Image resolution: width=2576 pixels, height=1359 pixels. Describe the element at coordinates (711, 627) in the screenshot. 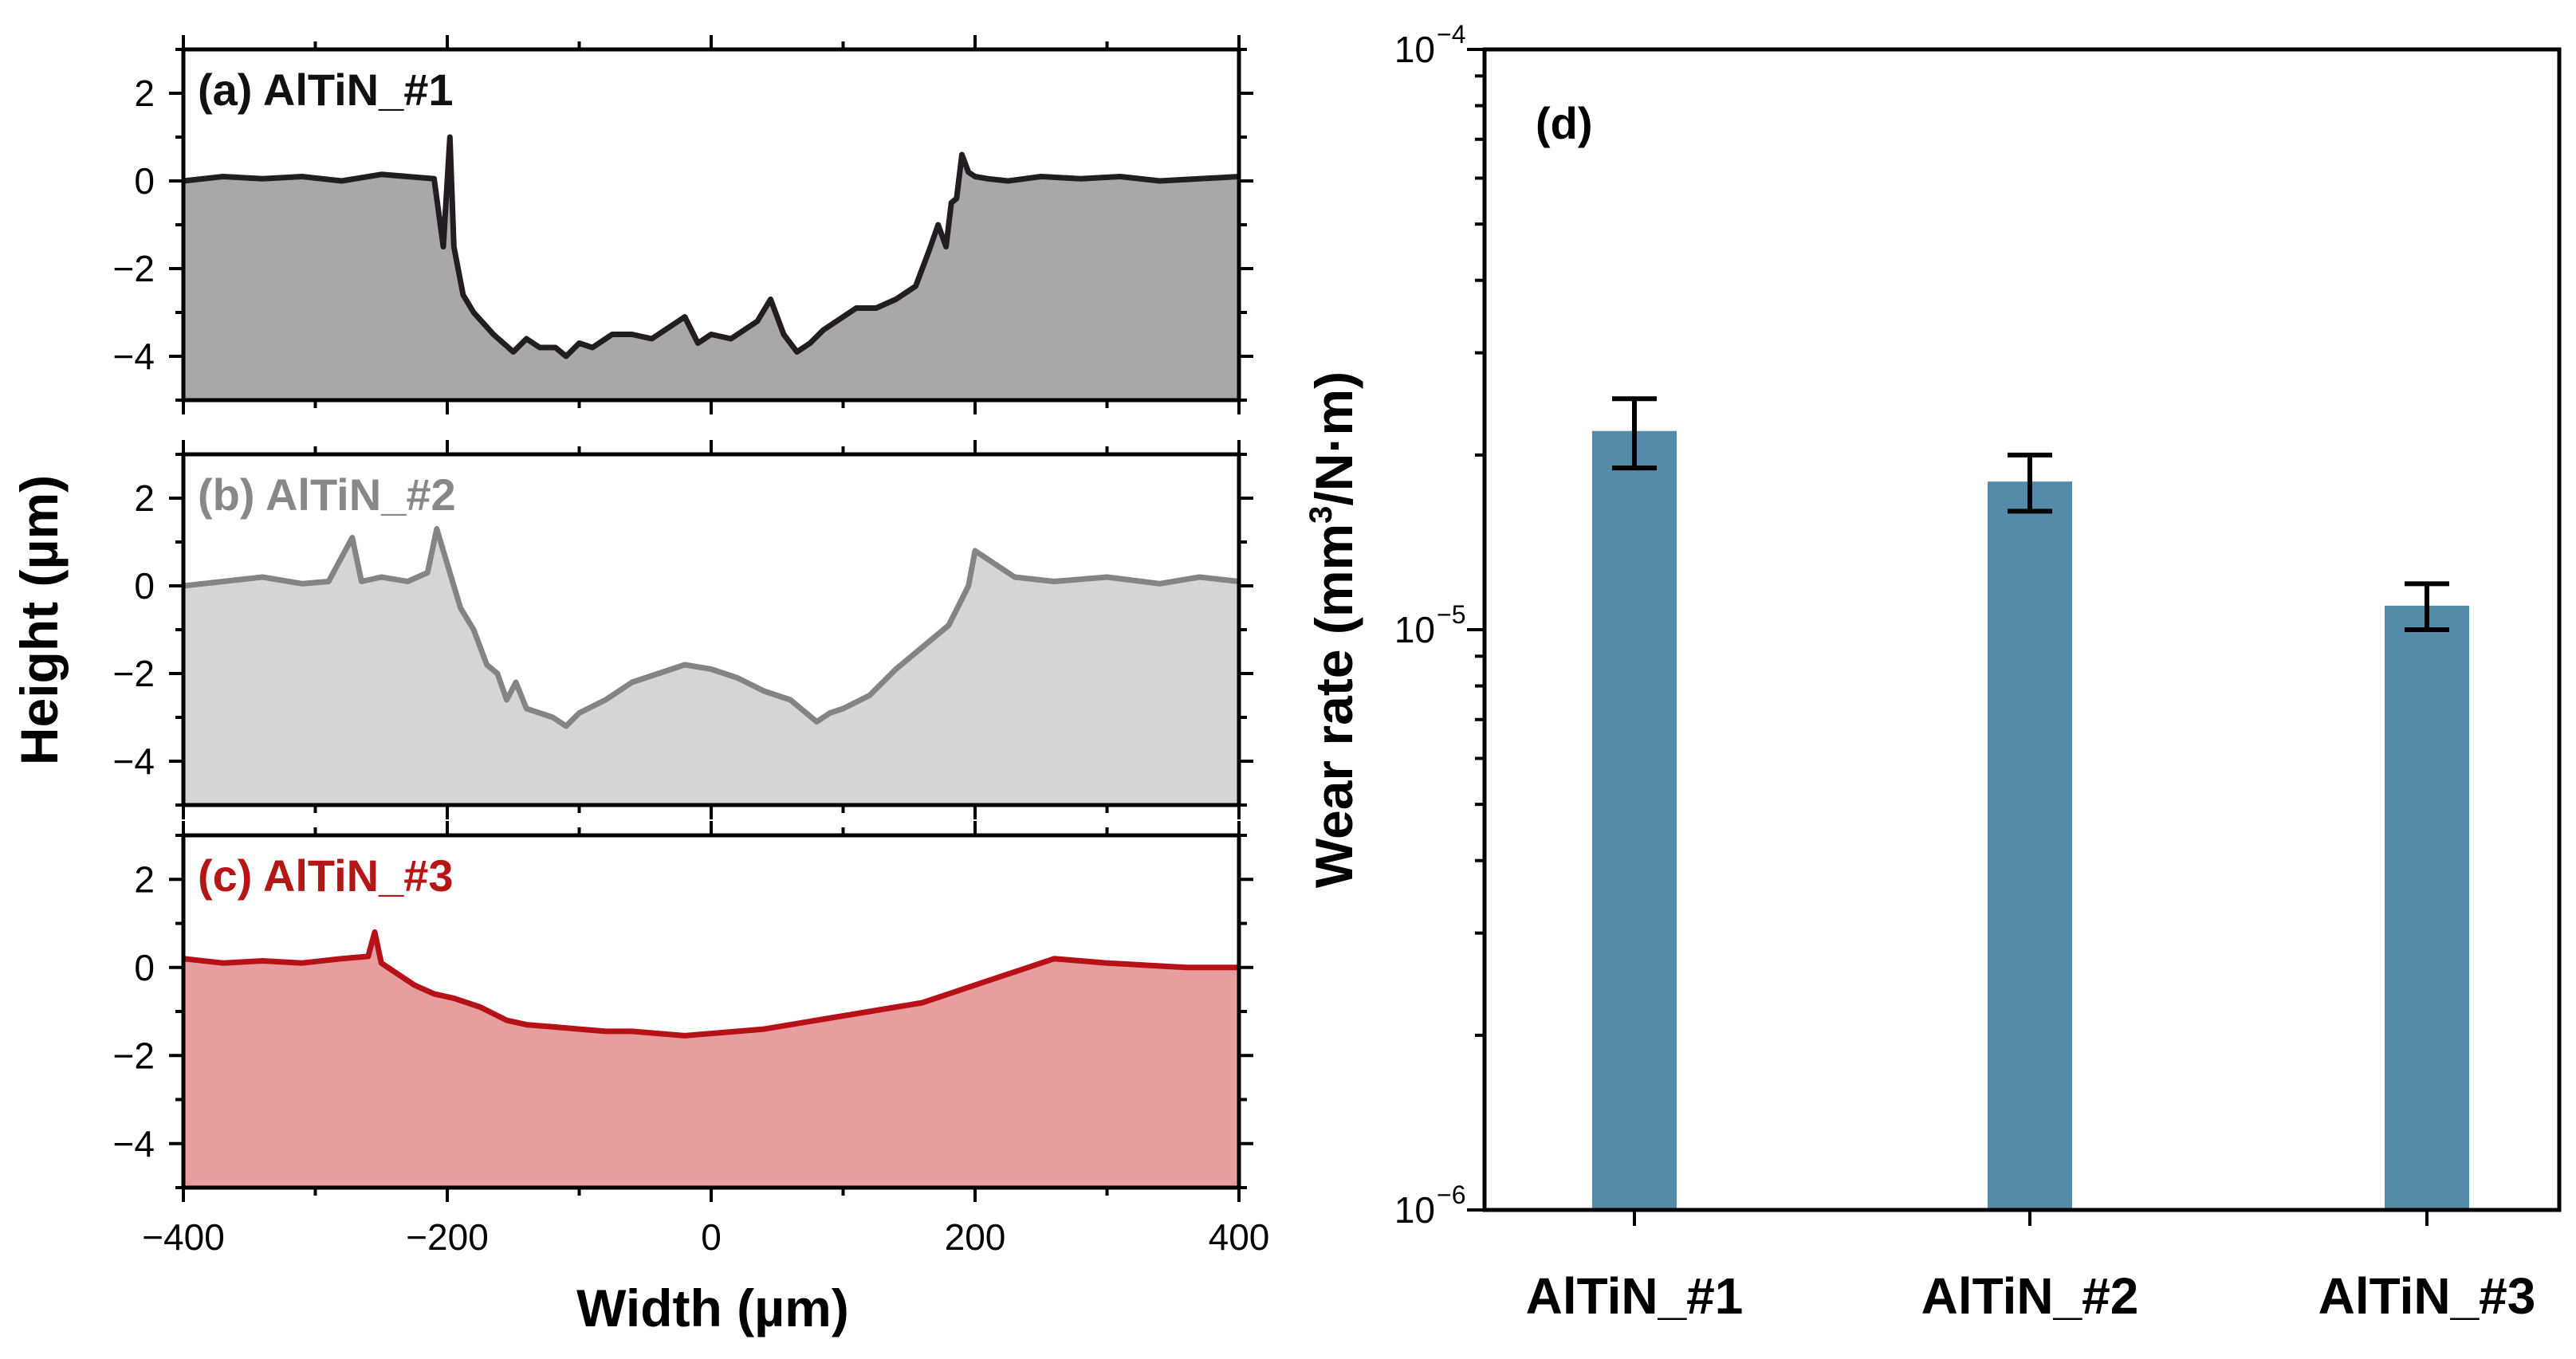

I see `profile-line-b` at that location.